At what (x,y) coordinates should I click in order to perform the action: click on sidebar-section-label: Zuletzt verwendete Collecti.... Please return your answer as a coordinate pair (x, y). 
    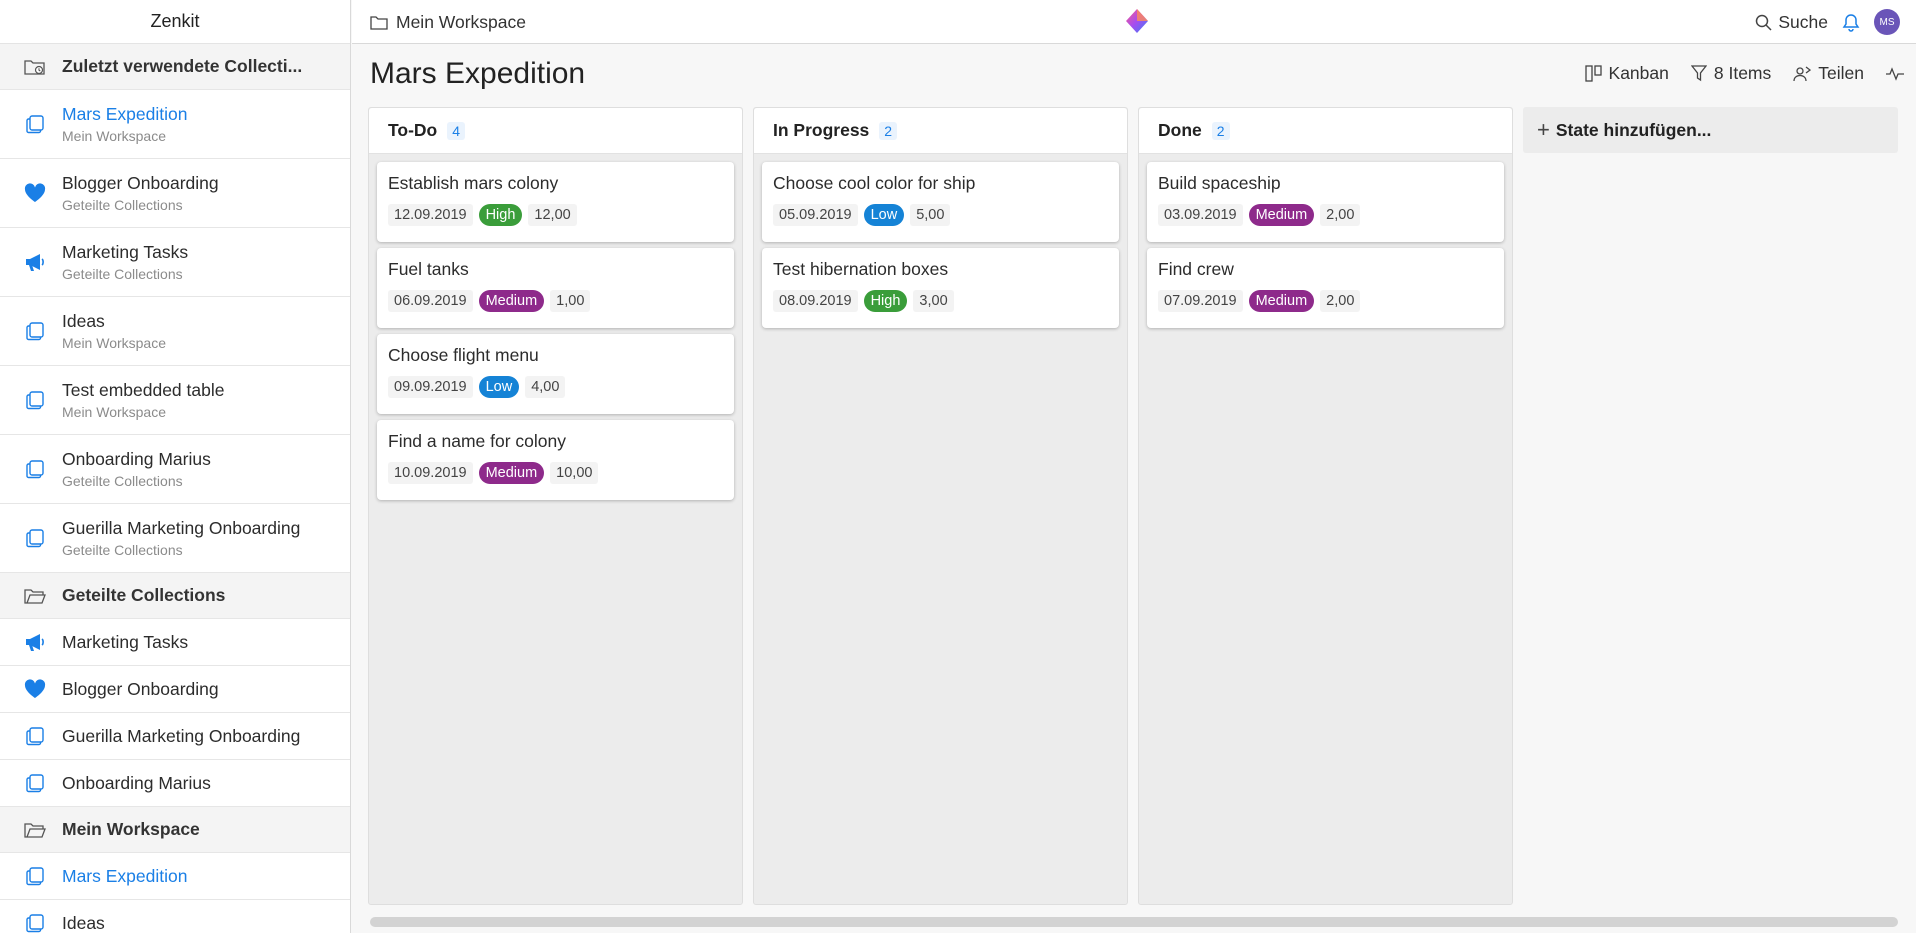
    Looking at the image, I should click on (182, 66).